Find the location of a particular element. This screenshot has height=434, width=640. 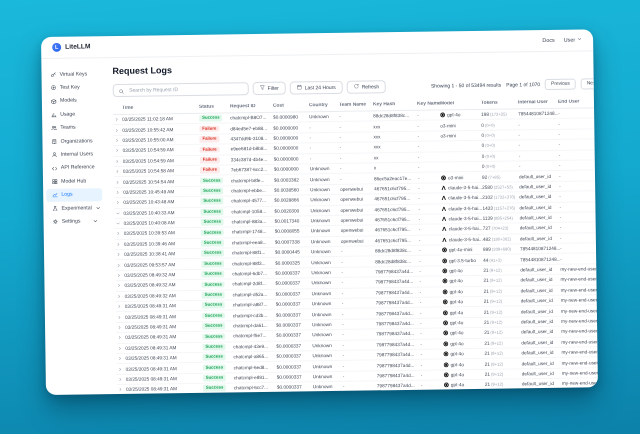

cell-tokens: 727(704+23) is located at coordinates (495, 229).